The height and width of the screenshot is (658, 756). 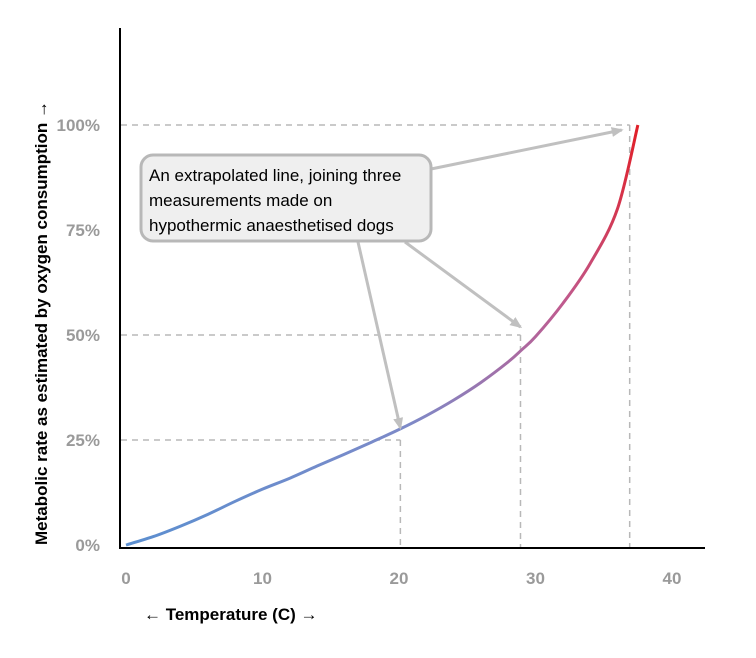 I want to click on y-tick-labels: 0% 25% 50% 75% 100%, so click(x=78, y=335).